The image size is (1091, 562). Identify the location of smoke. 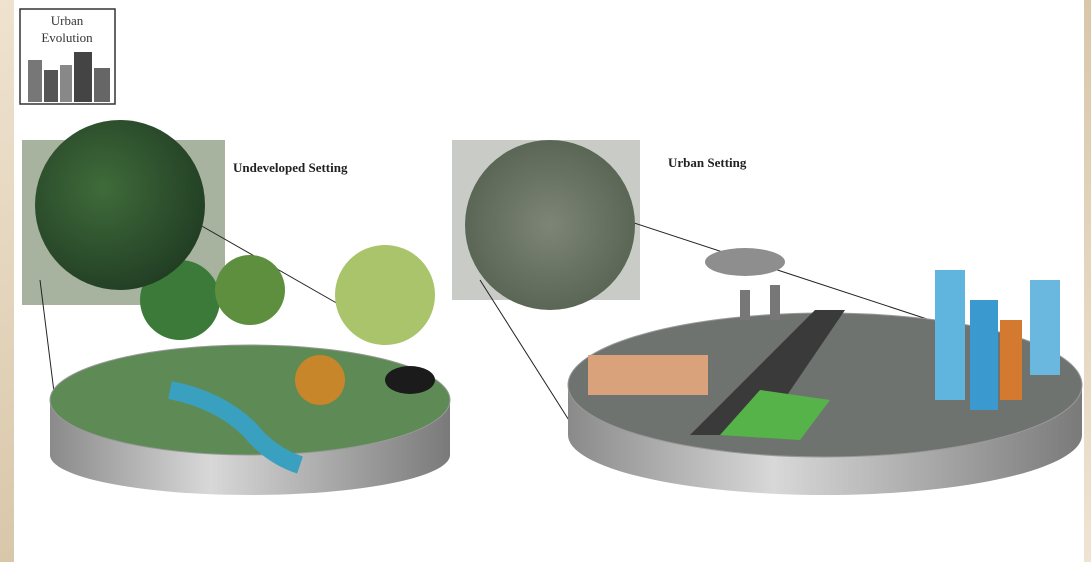
(745, 262).